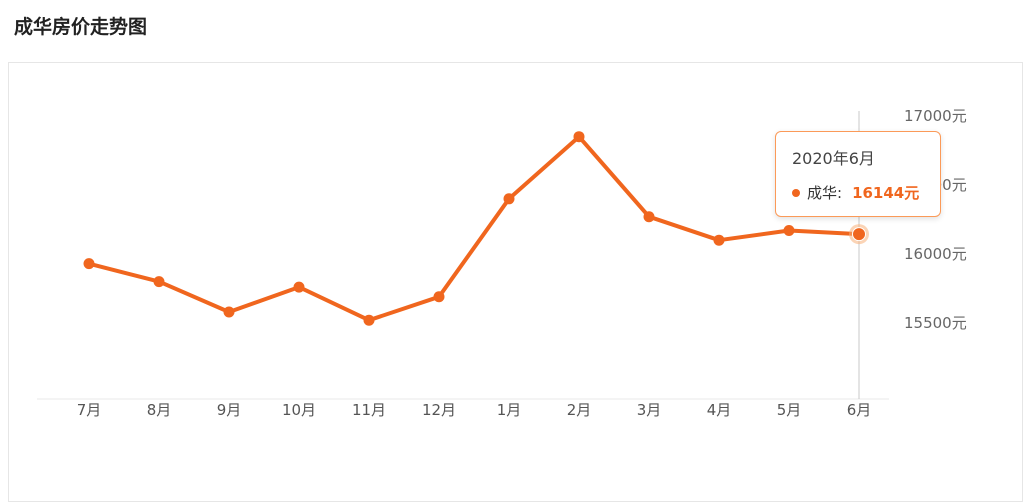 This screenshot has height=502, width=1027. Describe the element at coordinates (649, 410) in the screenshot. I see `svg-text: 3月` at that location.